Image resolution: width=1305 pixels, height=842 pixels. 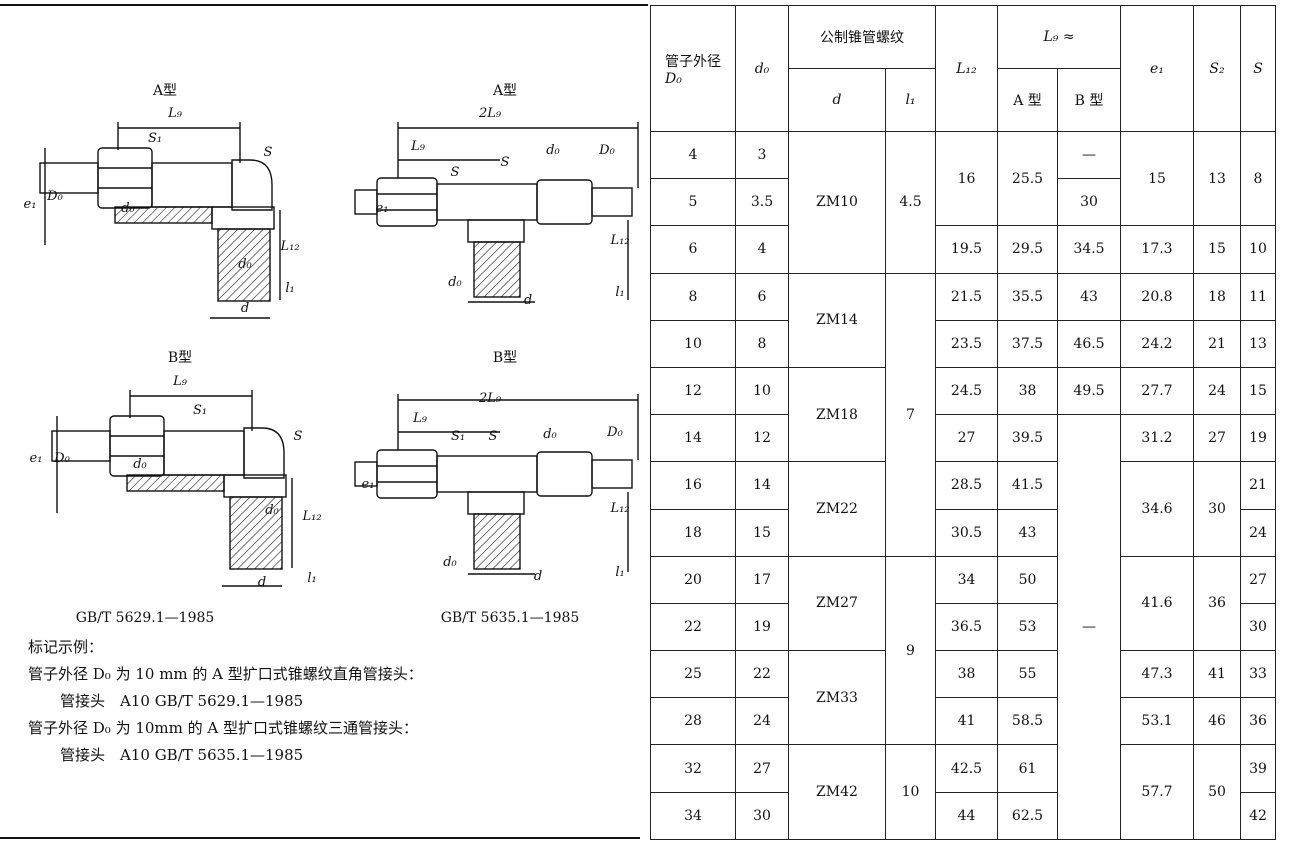 I want to click on note: 管接头 A10 GB/T 5635.1—1985, so click(x=182, y=755).